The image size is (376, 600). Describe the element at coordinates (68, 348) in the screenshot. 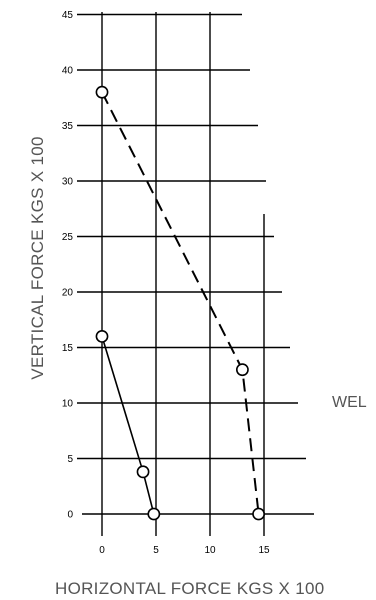

I see `y-tick-label: 15` at that location.